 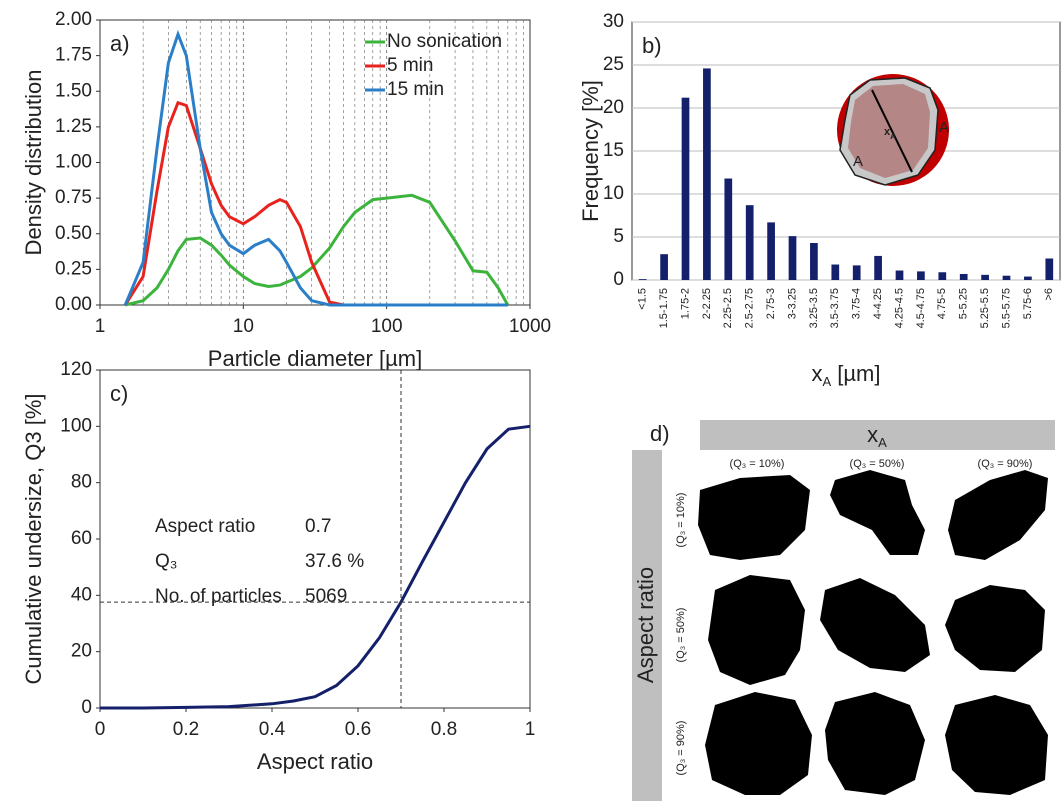 What do you see at coordinates (613, 150) in the screenshot?
I see `y-tick-label: 15` at bounding box center [613, 150].